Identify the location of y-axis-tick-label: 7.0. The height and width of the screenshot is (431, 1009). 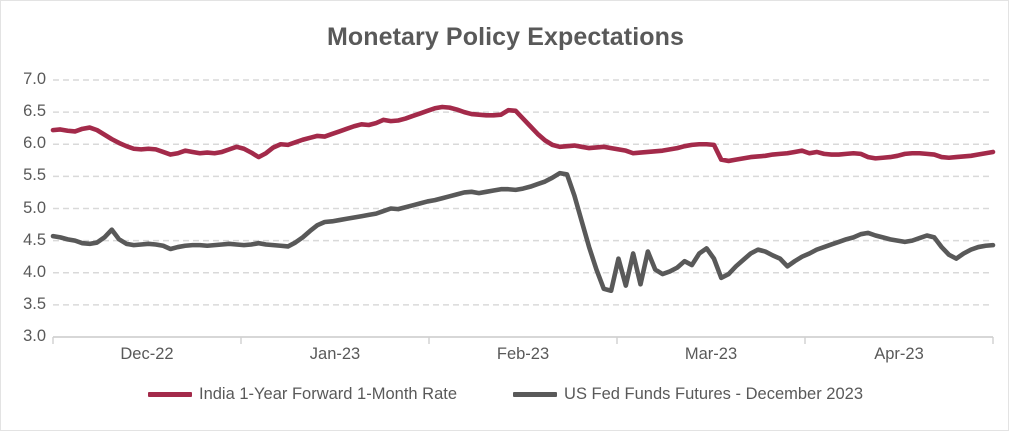
(34, 79).